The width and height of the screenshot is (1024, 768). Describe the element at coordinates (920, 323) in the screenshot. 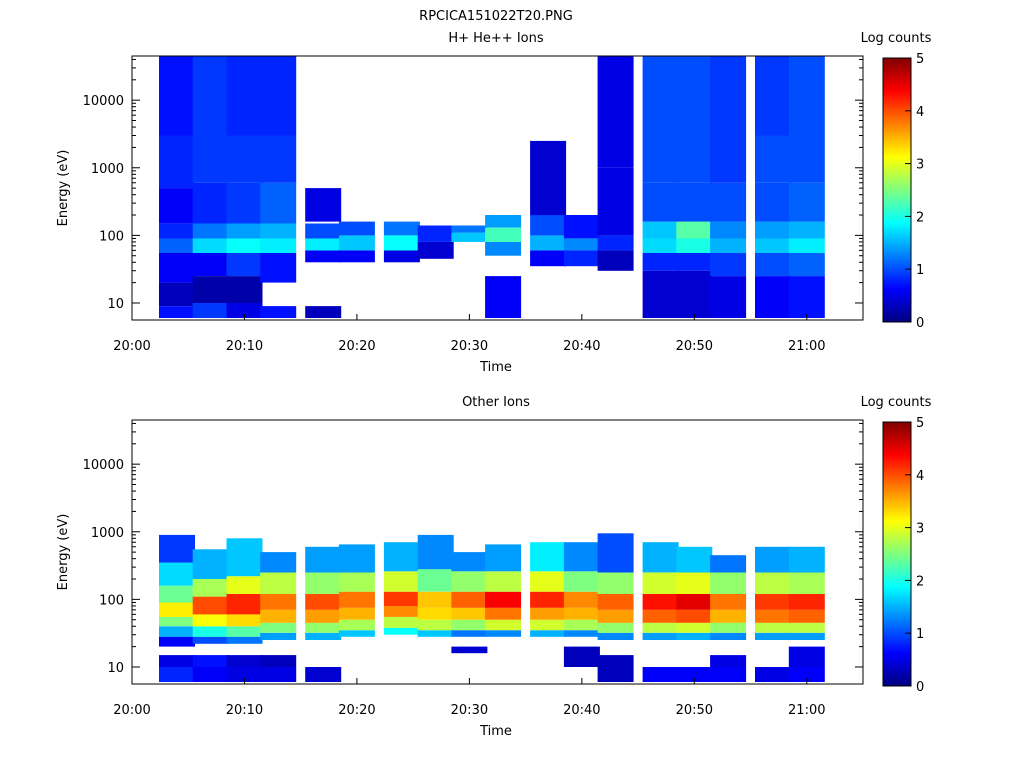

I see `colorbar-tick-label: 0` at that location.